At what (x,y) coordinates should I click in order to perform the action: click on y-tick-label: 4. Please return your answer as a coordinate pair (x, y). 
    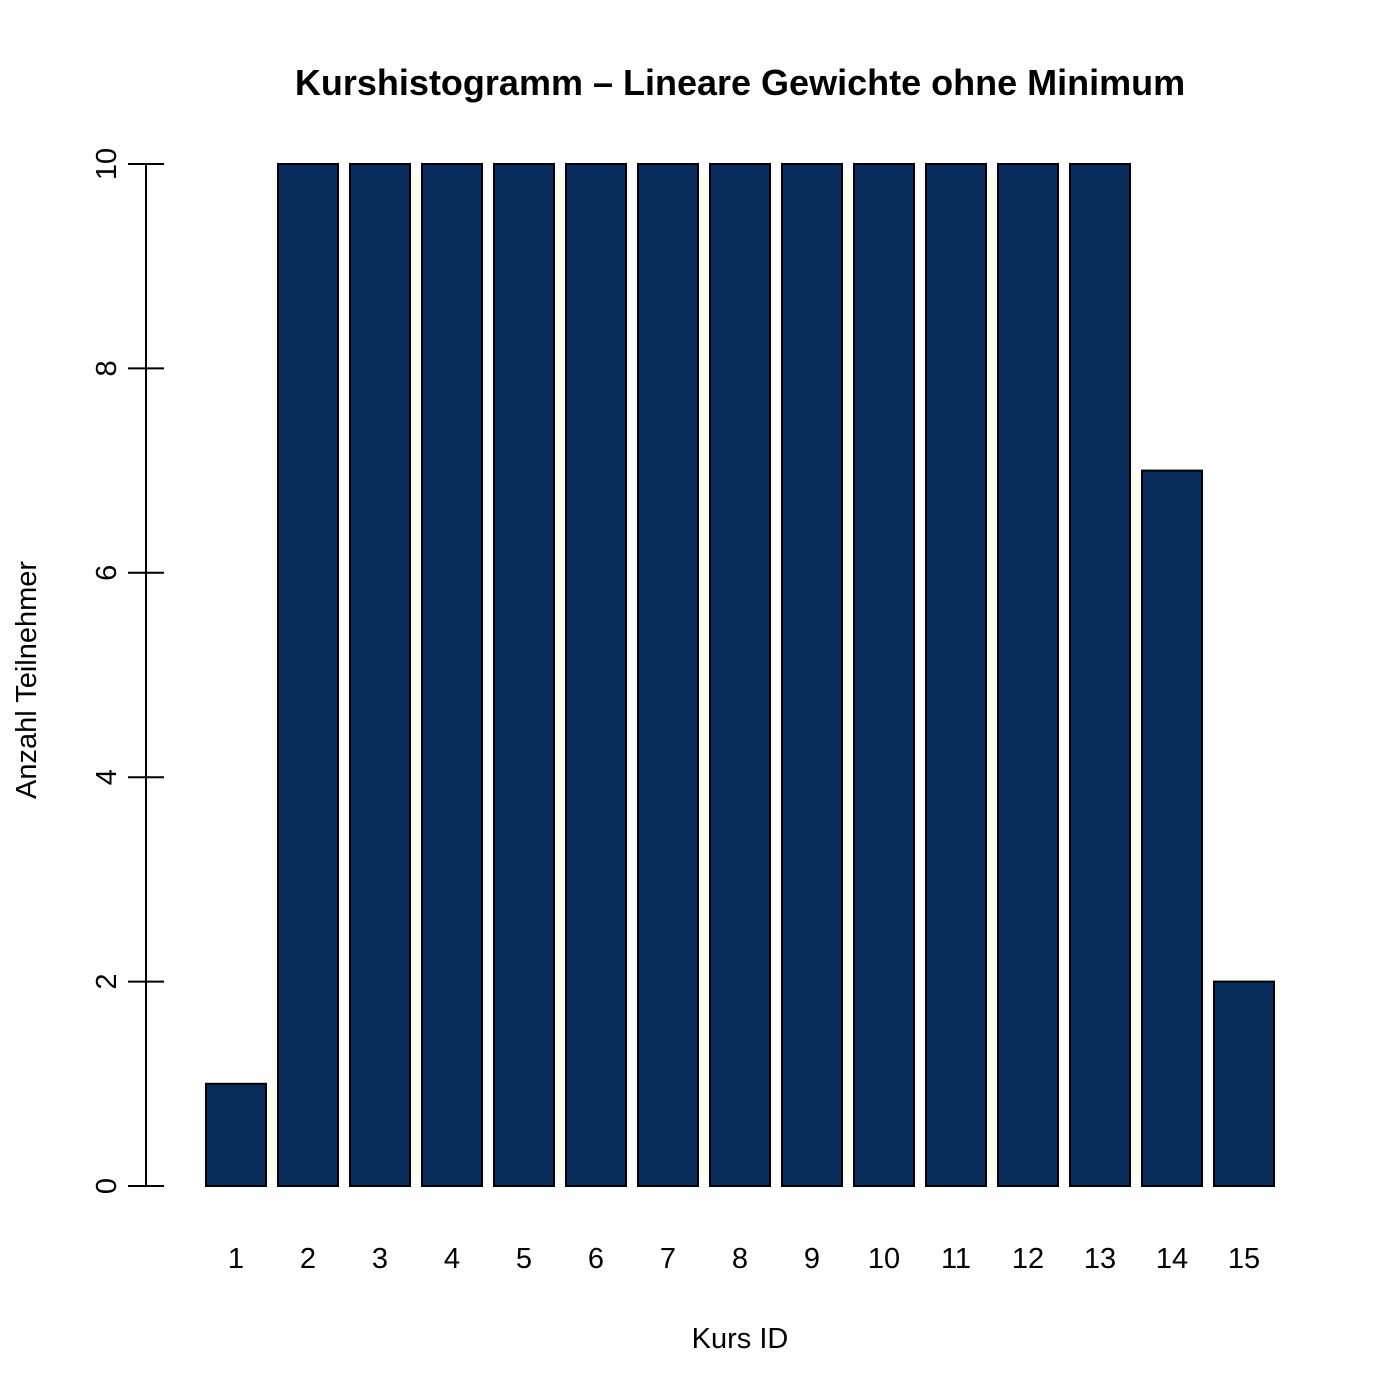
    Looking at the image, I should click on (107, 777).